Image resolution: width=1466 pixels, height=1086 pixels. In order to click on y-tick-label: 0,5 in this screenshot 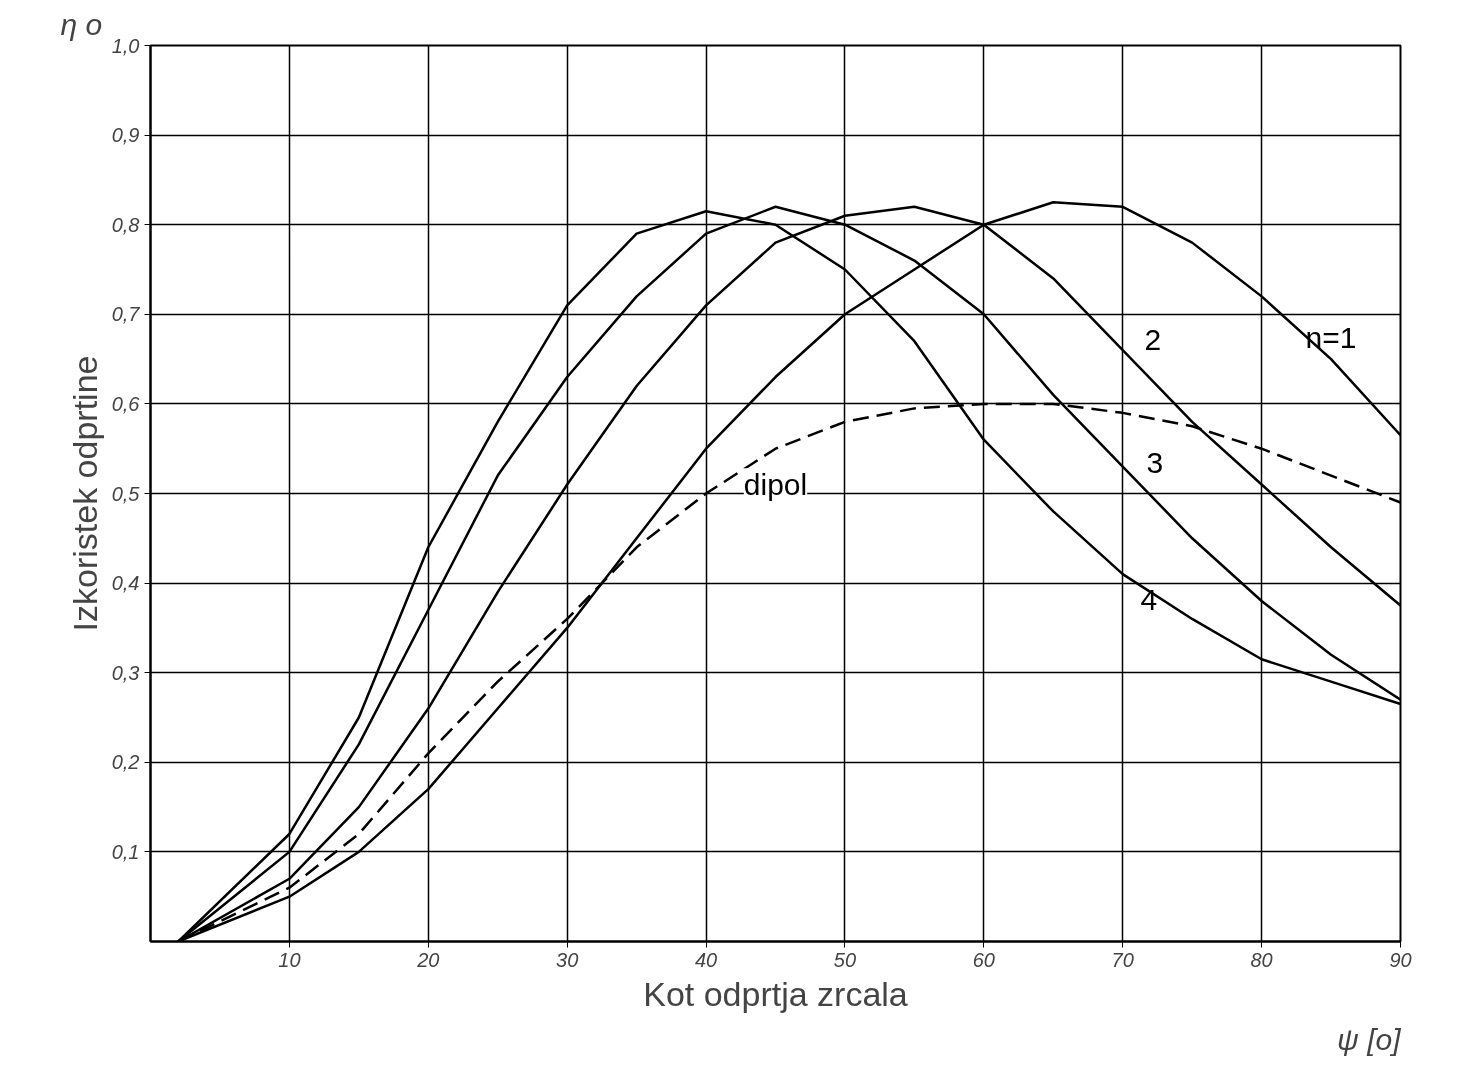, I will do `click(126, 493)`.